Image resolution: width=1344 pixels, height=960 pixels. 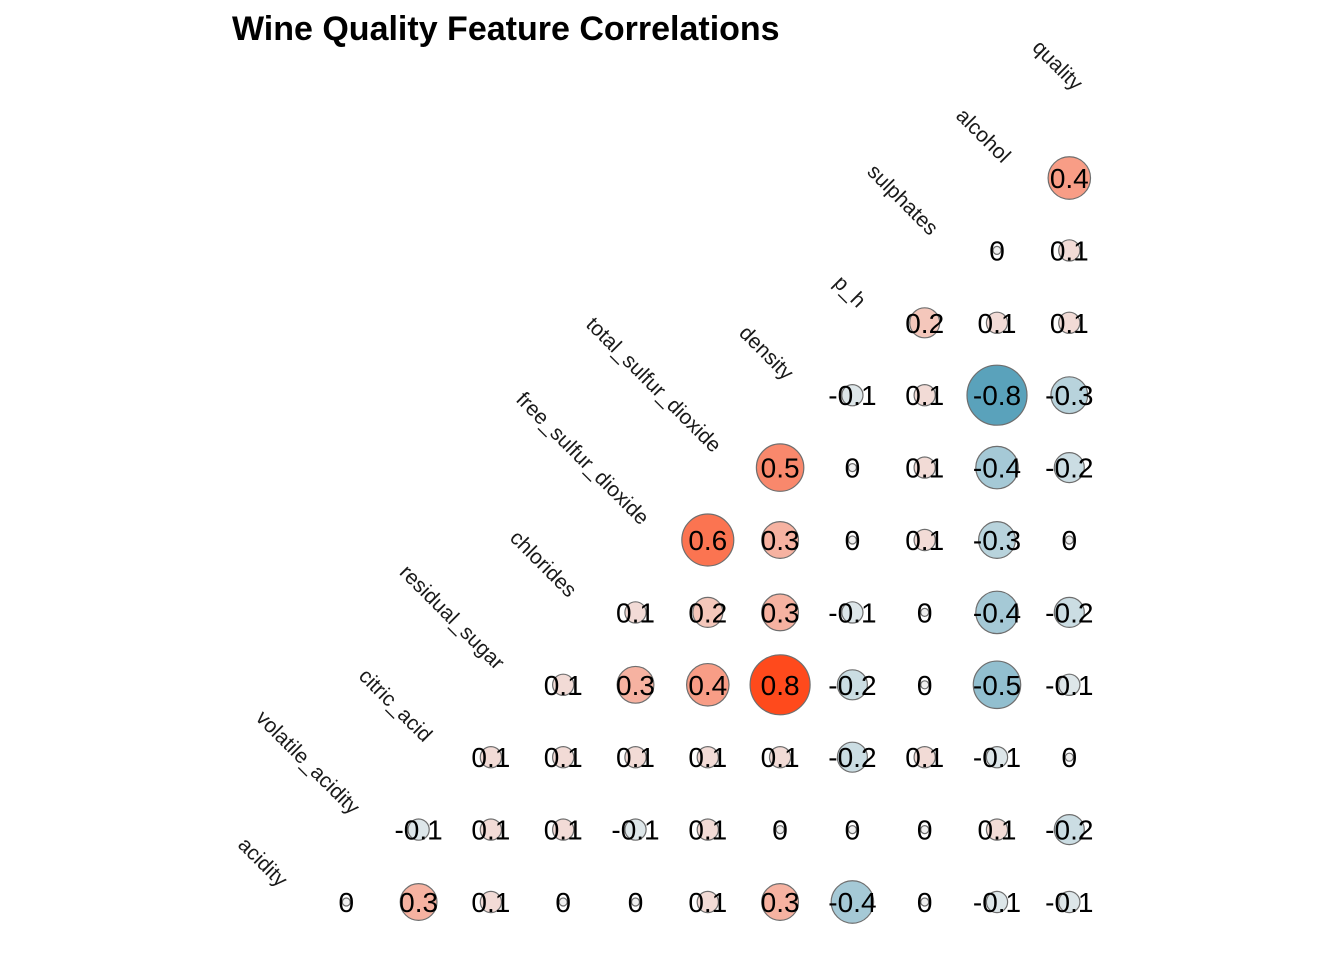 I want to click on cell-citric-acid-p-h: -0.2, so click(x=852, y=757).